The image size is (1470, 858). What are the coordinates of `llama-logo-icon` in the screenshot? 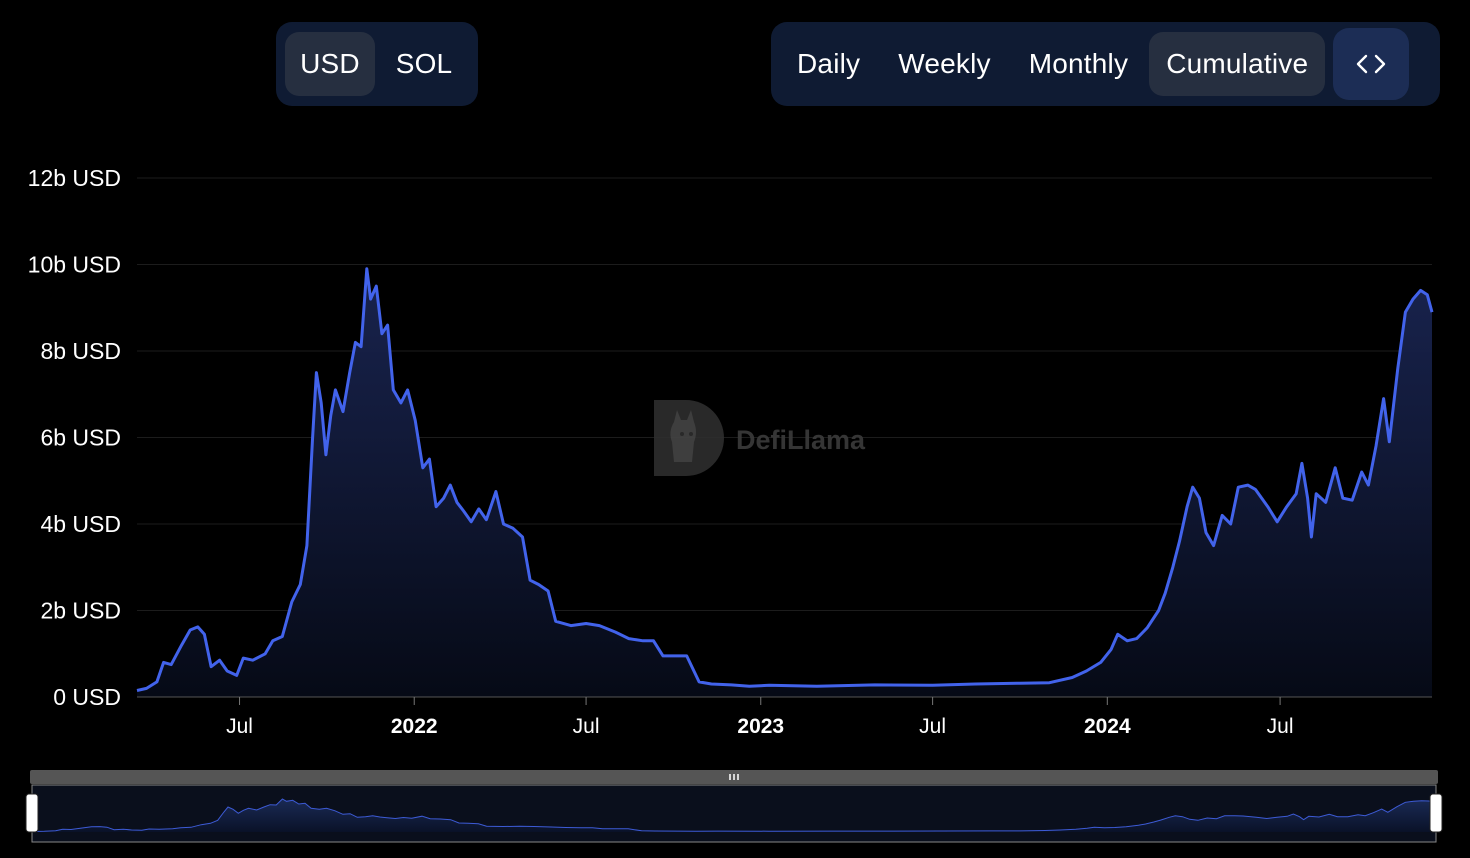 It's located at (689, 438).